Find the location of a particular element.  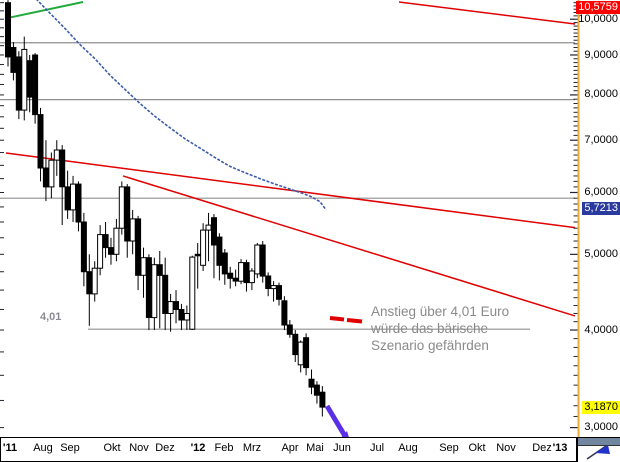

corner-bar is located at coordinates (599, 441).